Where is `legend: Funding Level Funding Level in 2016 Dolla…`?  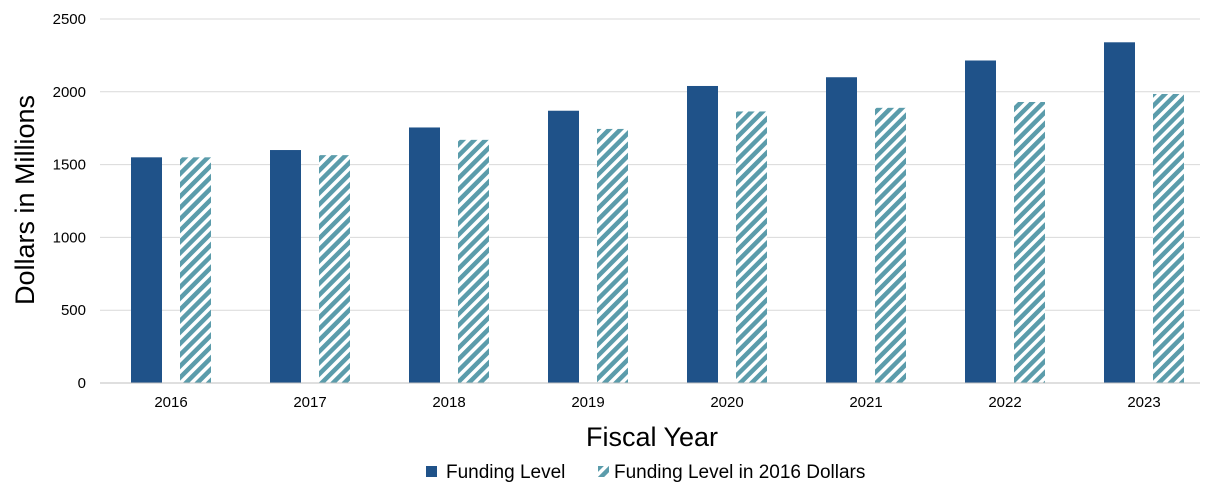 legend: Funding Level Funding Level in 2016 Dolla… is located at coordinates (645, 472).